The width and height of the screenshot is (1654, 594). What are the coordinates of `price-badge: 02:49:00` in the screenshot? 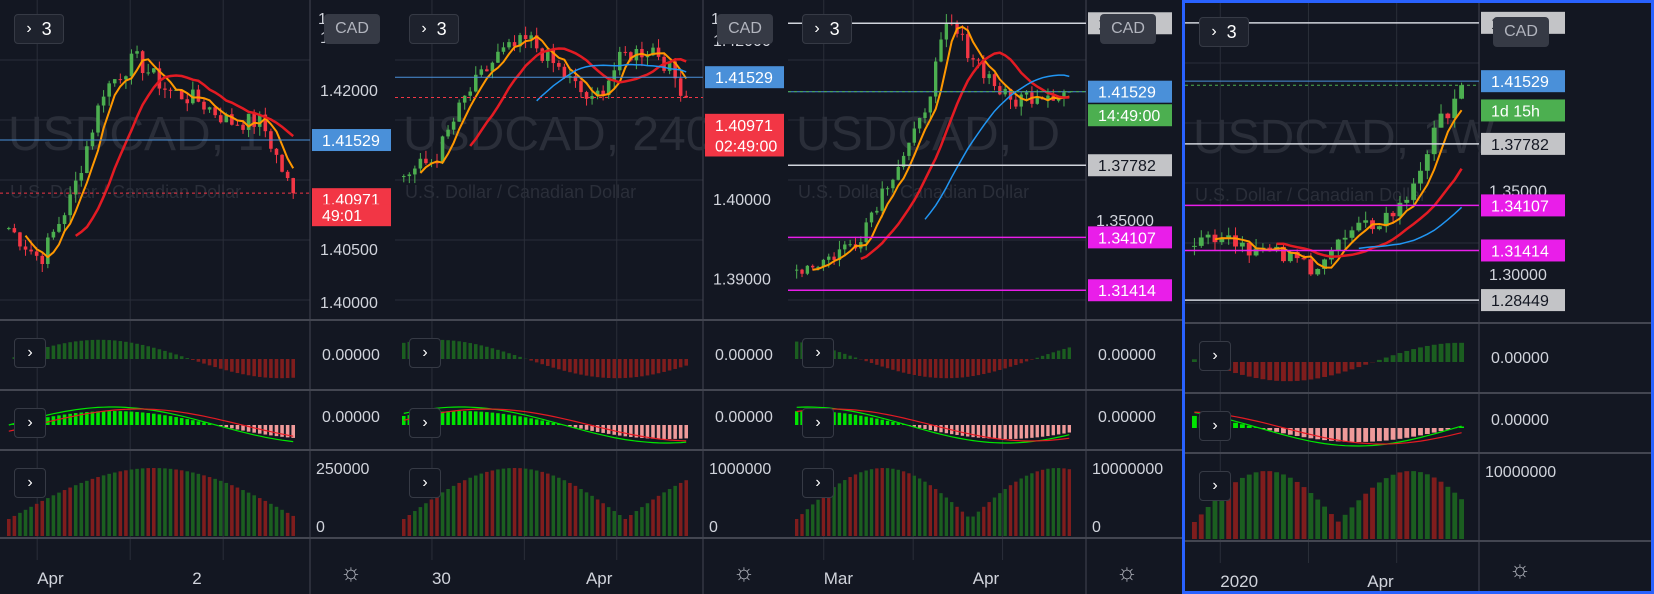 It's located at (744, 145).